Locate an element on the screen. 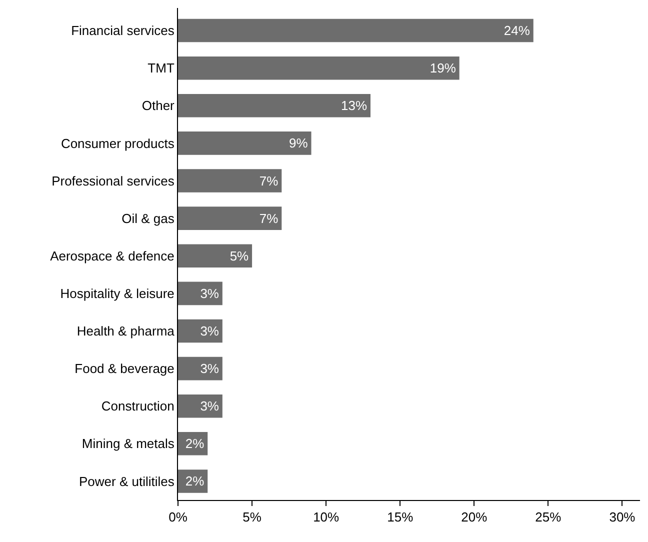  x-tick-label: 20% is located at coordinates (474, 517).